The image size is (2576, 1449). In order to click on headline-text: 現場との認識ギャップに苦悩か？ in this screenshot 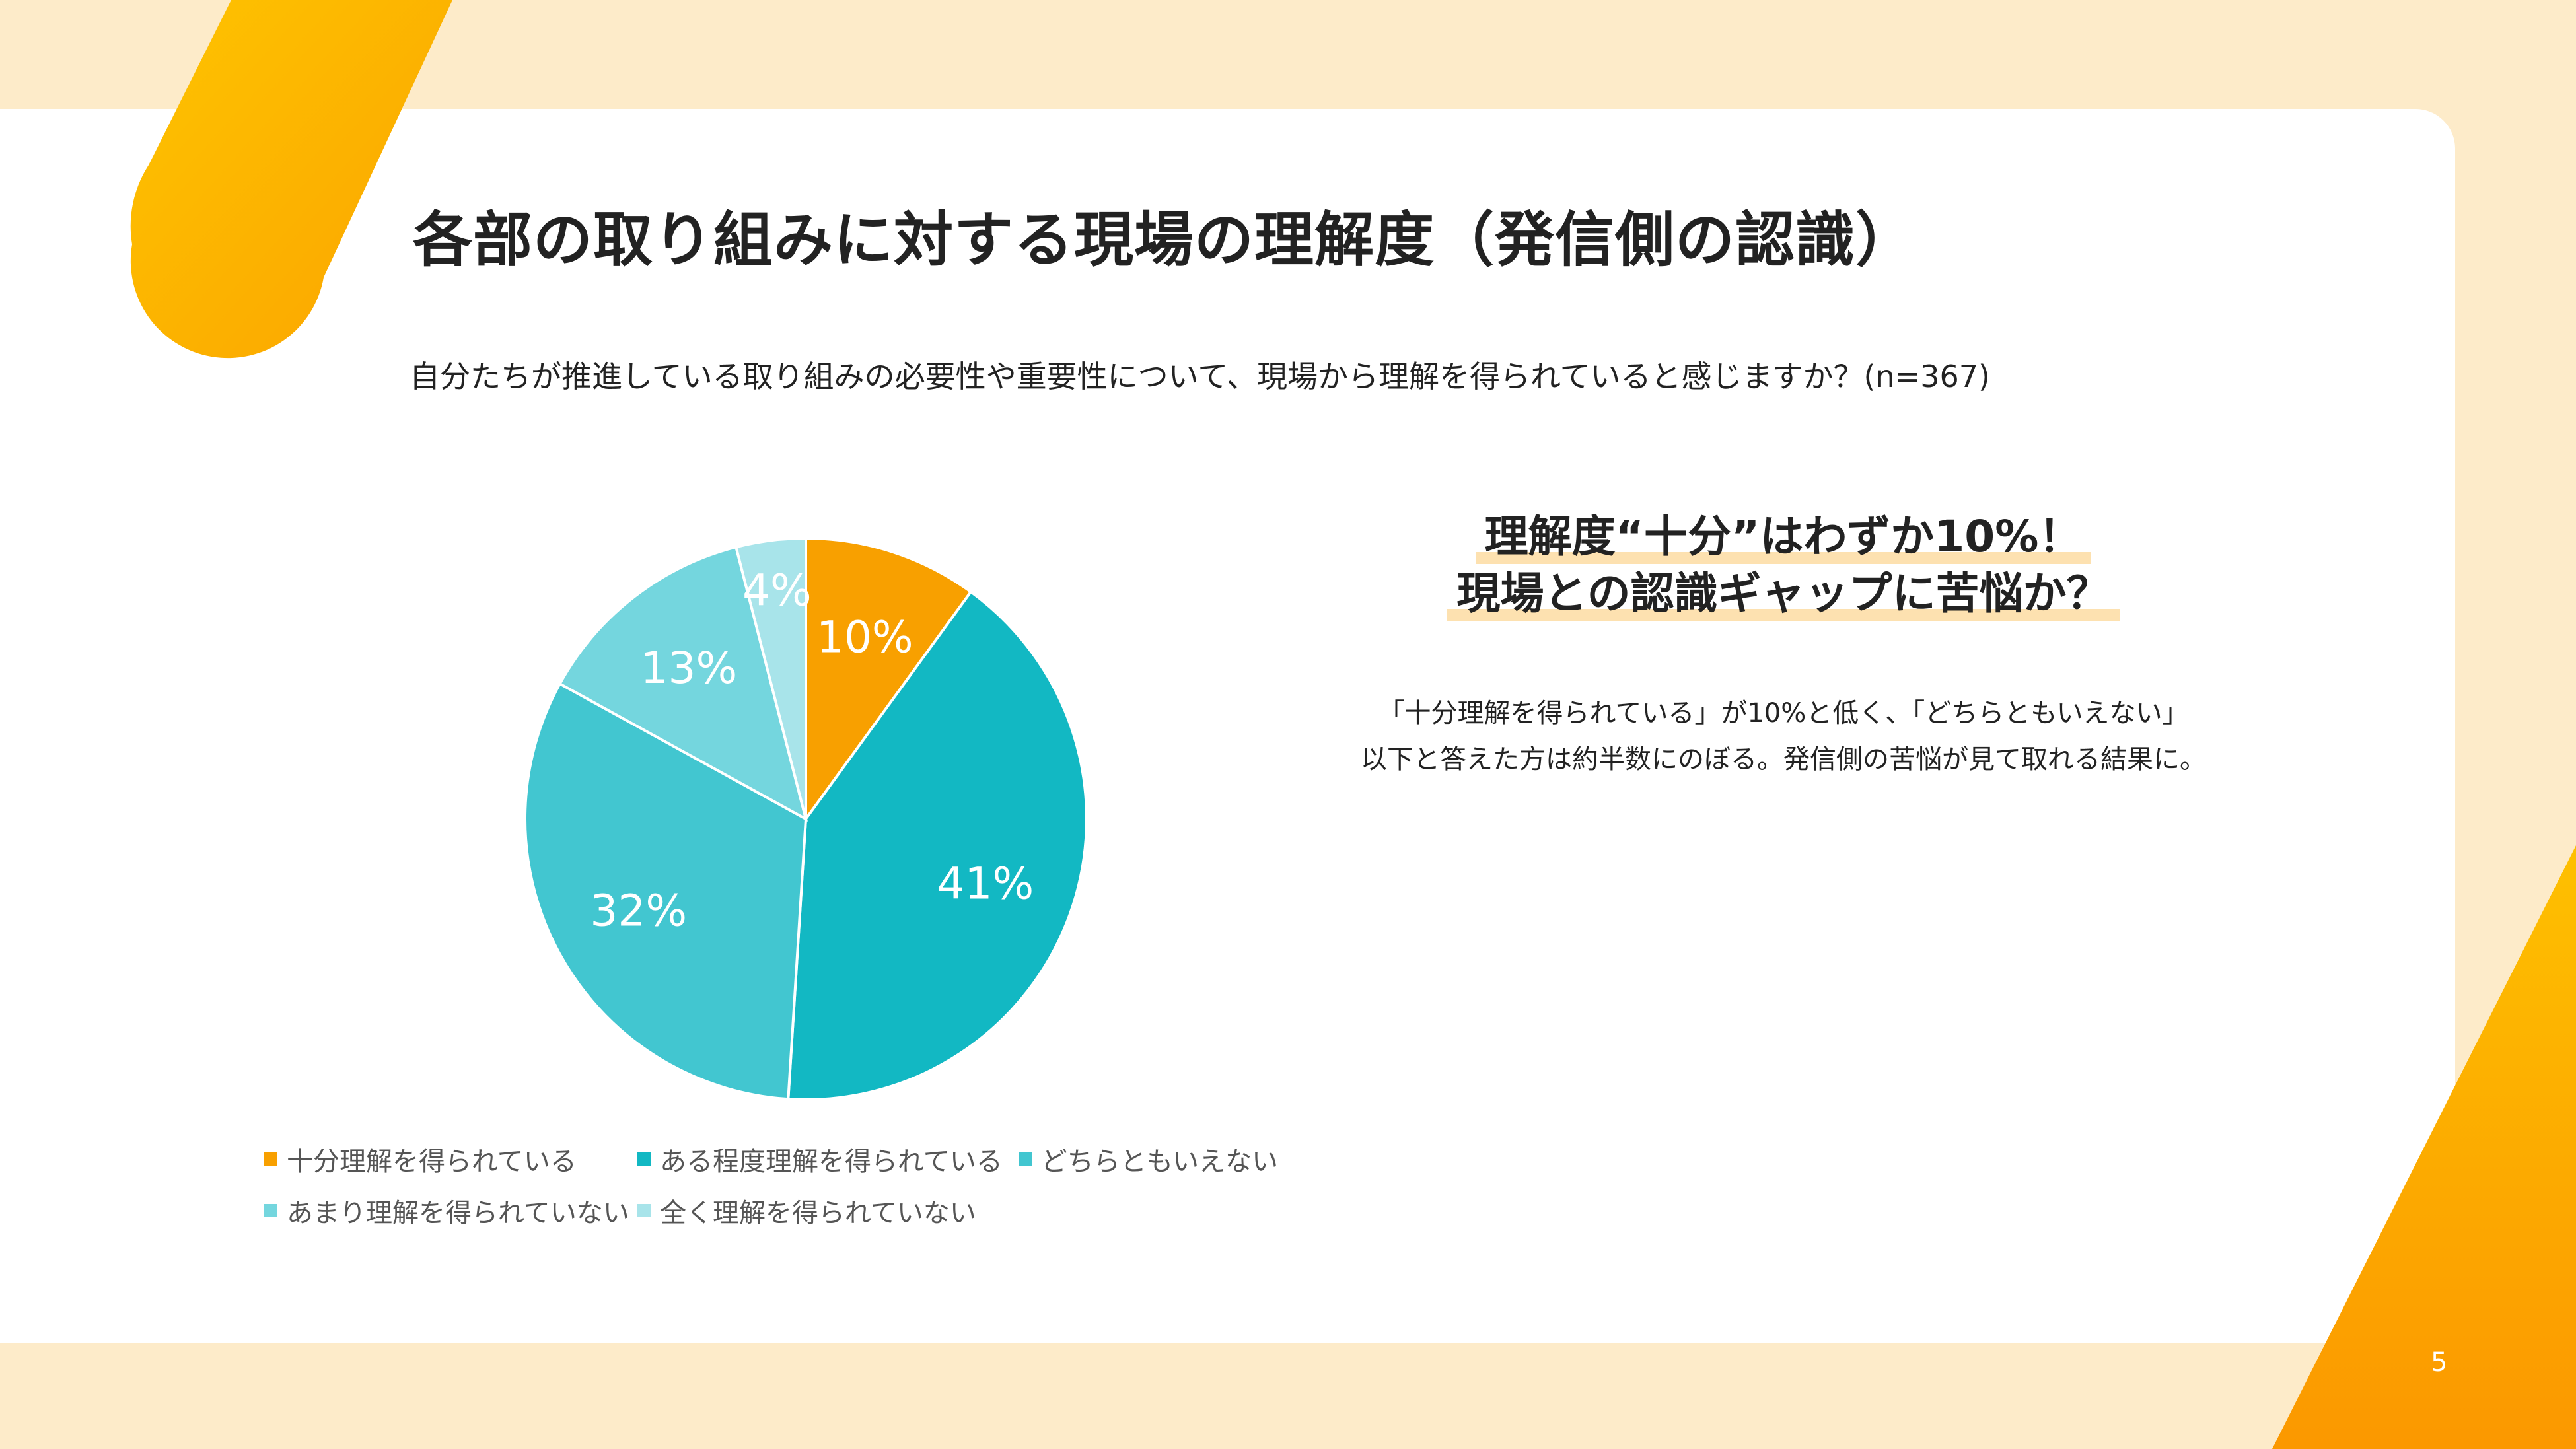, I will do `click(1783, 593)`.